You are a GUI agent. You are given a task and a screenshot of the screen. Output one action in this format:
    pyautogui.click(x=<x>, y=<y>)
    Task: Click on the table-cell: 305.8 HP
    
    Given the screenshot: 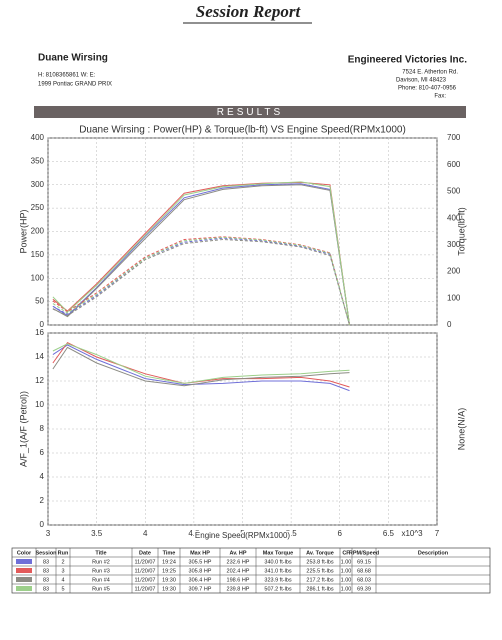 What is the action you would take?
    pyautogui.click(x=200, y=571)
    